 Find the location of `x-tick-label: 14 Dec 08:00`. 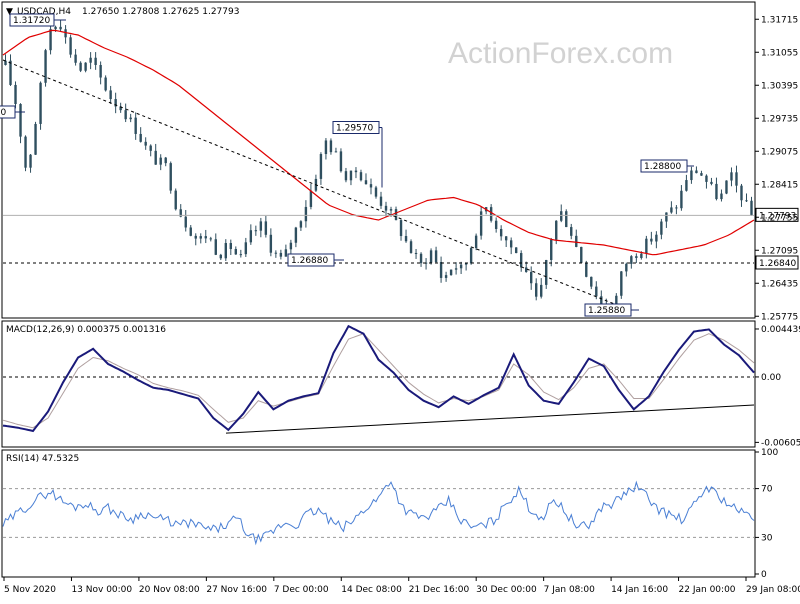

x-tick-label: 14 Dec 08:00 is located at coordinates (371, 590).